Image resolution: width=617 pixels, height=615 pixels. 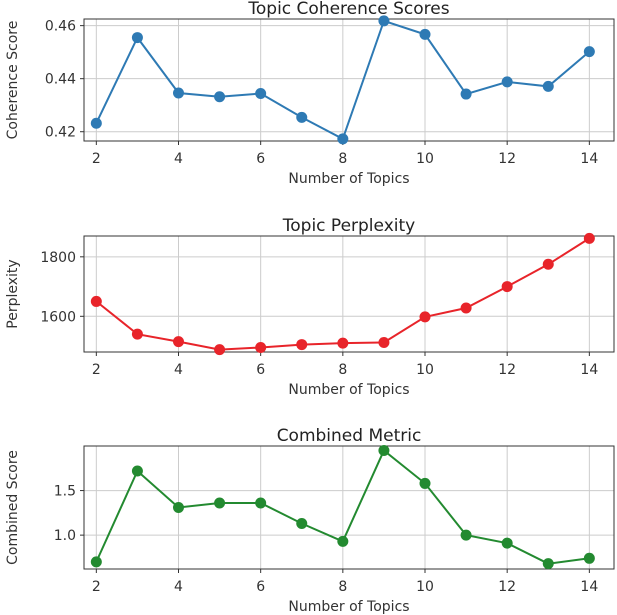 I want to click on y-tick-label: 1600, so click(x=58, y=317).